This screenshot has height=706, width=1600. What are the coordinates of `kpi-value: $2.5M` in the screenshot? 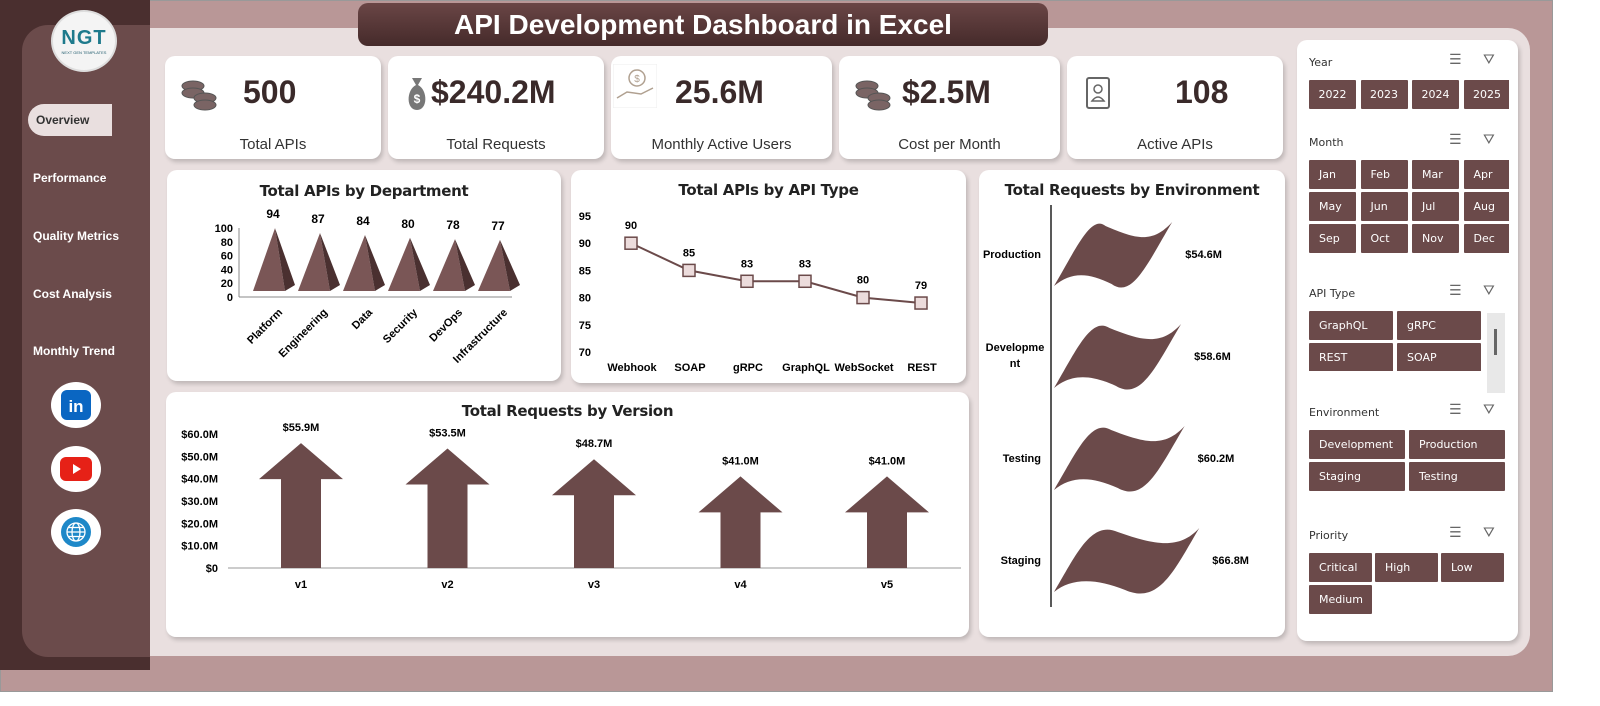 It's located at (946, 92).